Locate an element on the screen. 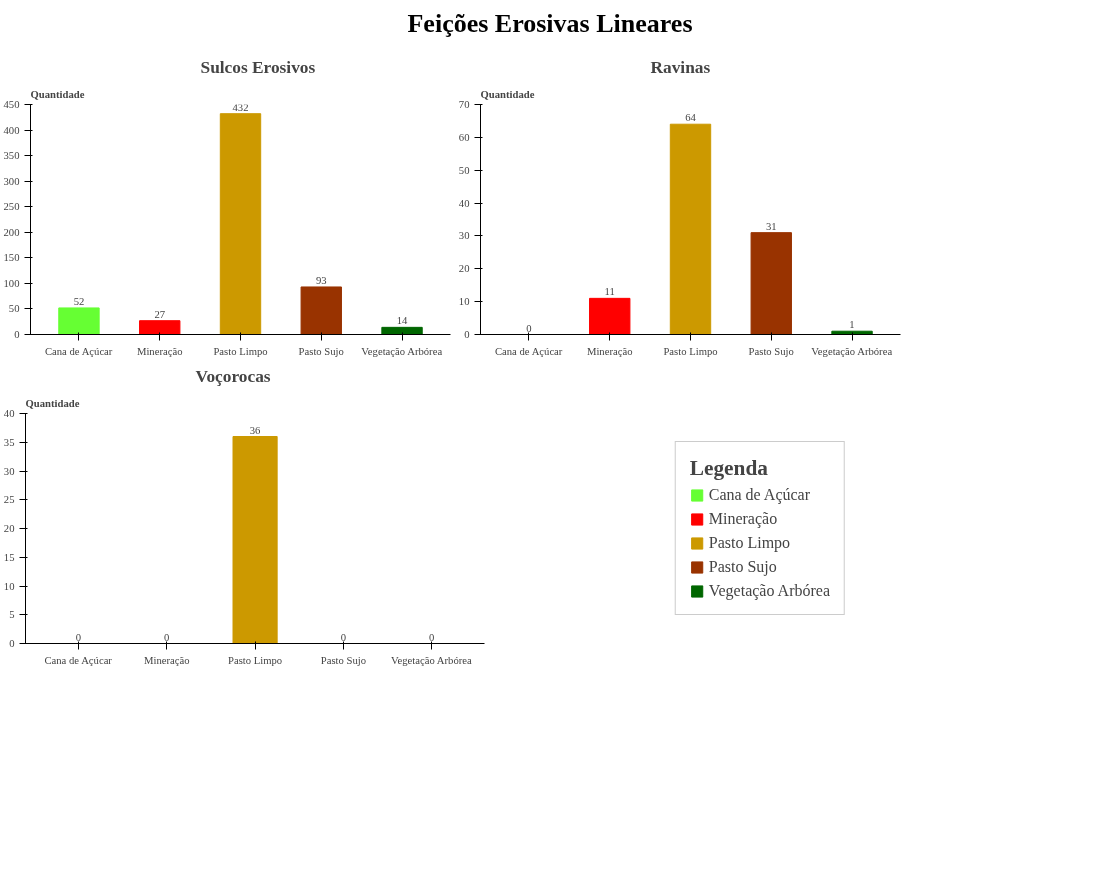 The width and height of the screenshot is (1116, 876). y-tick-label: 15 is located at coordinates (9, 557).